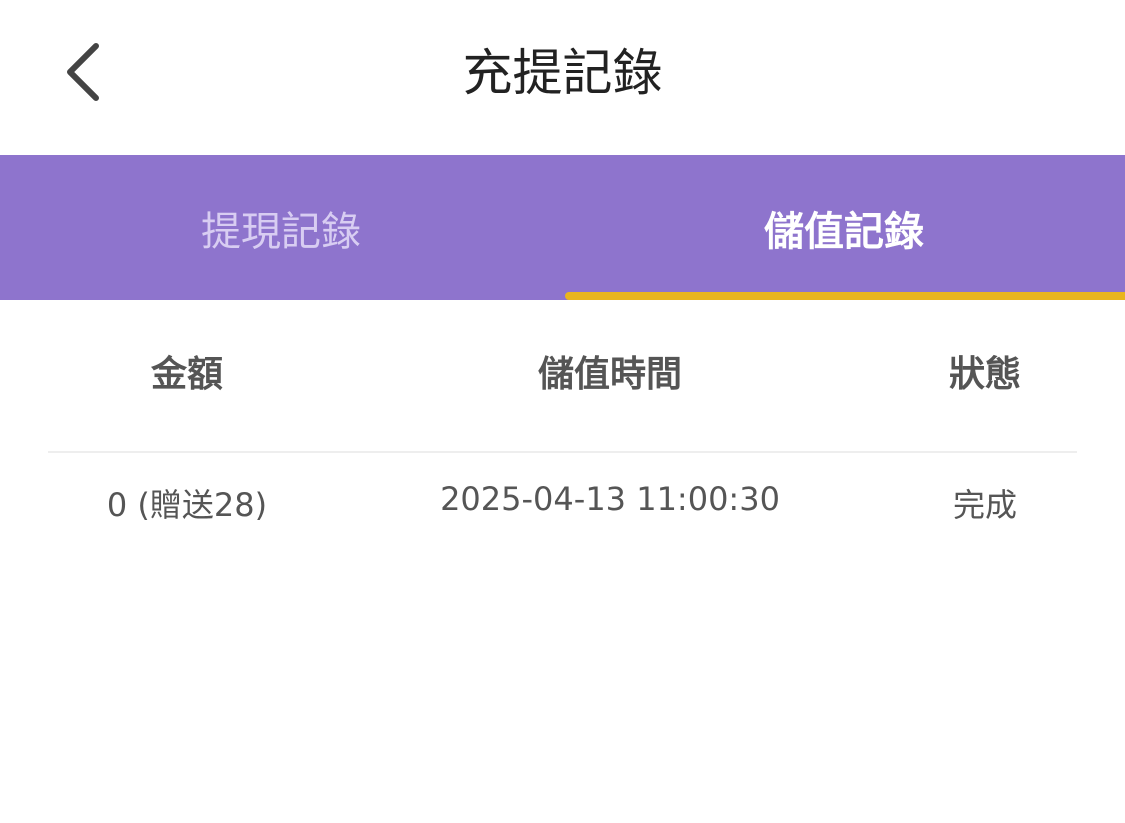  What do you see at coordinates (562, 73) in the screenshot?
I see `page-title: 充提記錄` at bounding box center [562, 73].